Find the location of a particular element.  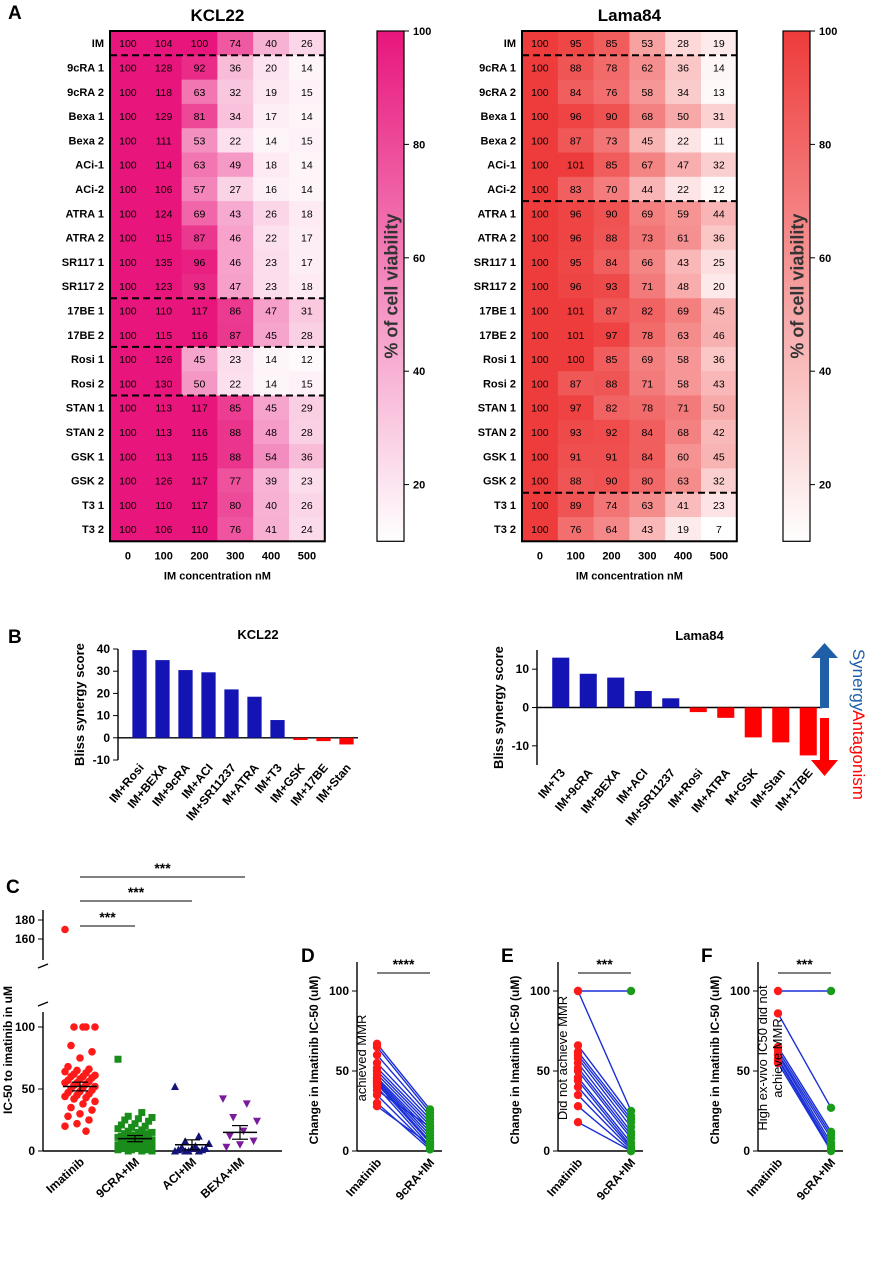

cell-value: 60 is located at coordinates (683, 457).